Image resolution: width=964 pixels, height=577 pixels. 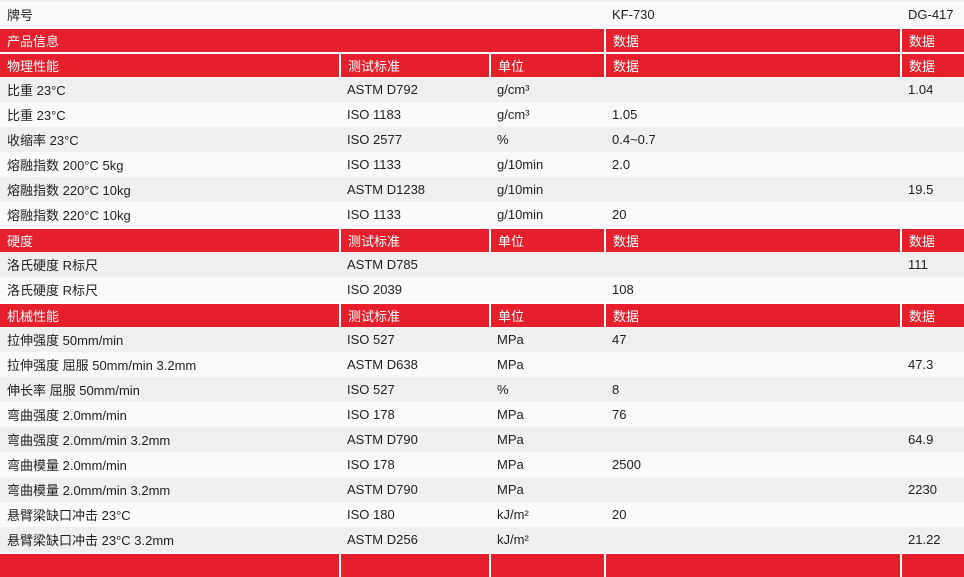 I want to click on table-row: 悬臂梁缺口冲击 23°C ISO 180 kJ/m² 20, so click(x=482, y=514).